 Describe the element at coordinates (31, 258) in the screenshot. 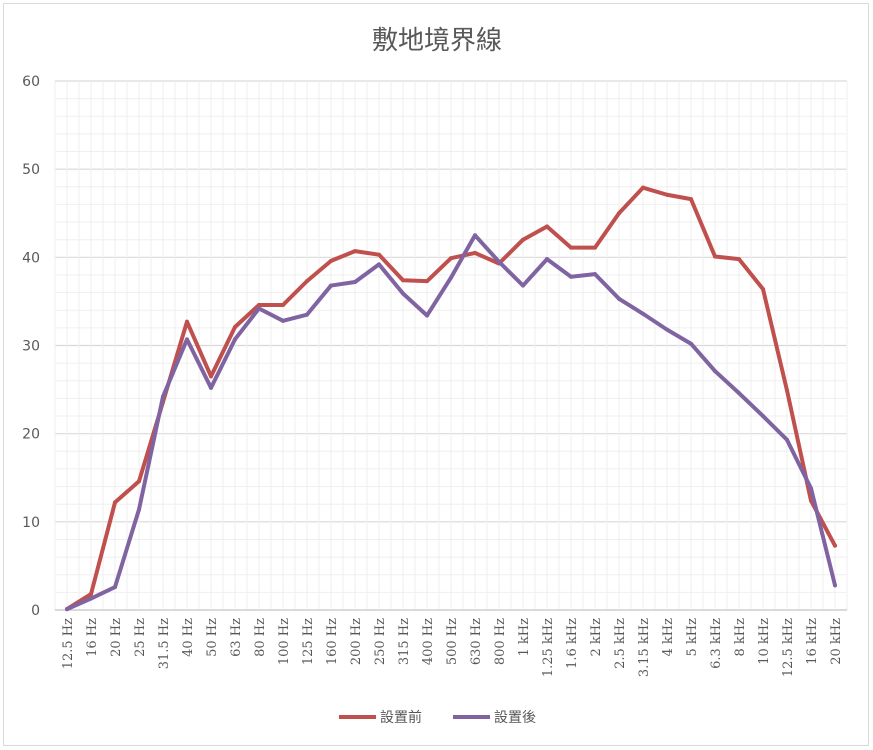

I see `y-tick-label: 40` at that location.